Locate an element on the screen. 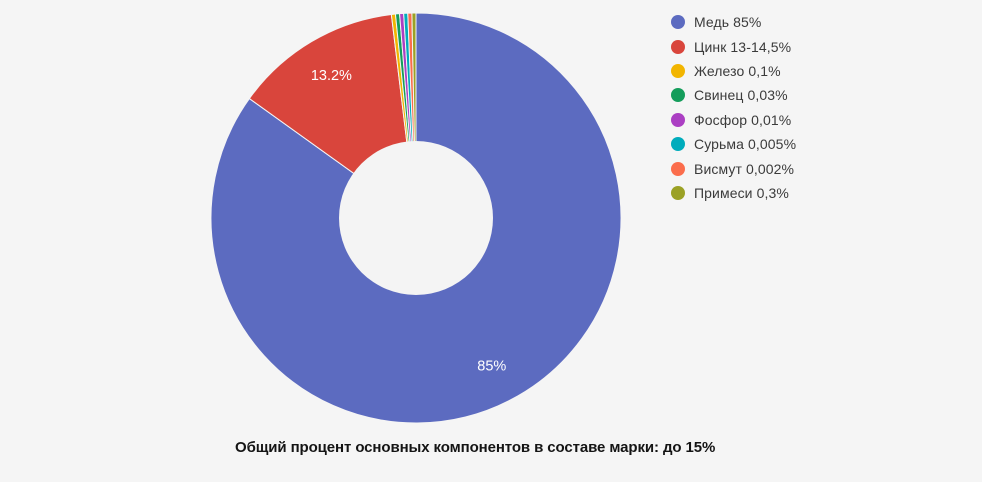 The height and width of the screenshot is (482, 982). legend-item-Висмут: Висмут 0,002% is located at coordinates (733, 168).